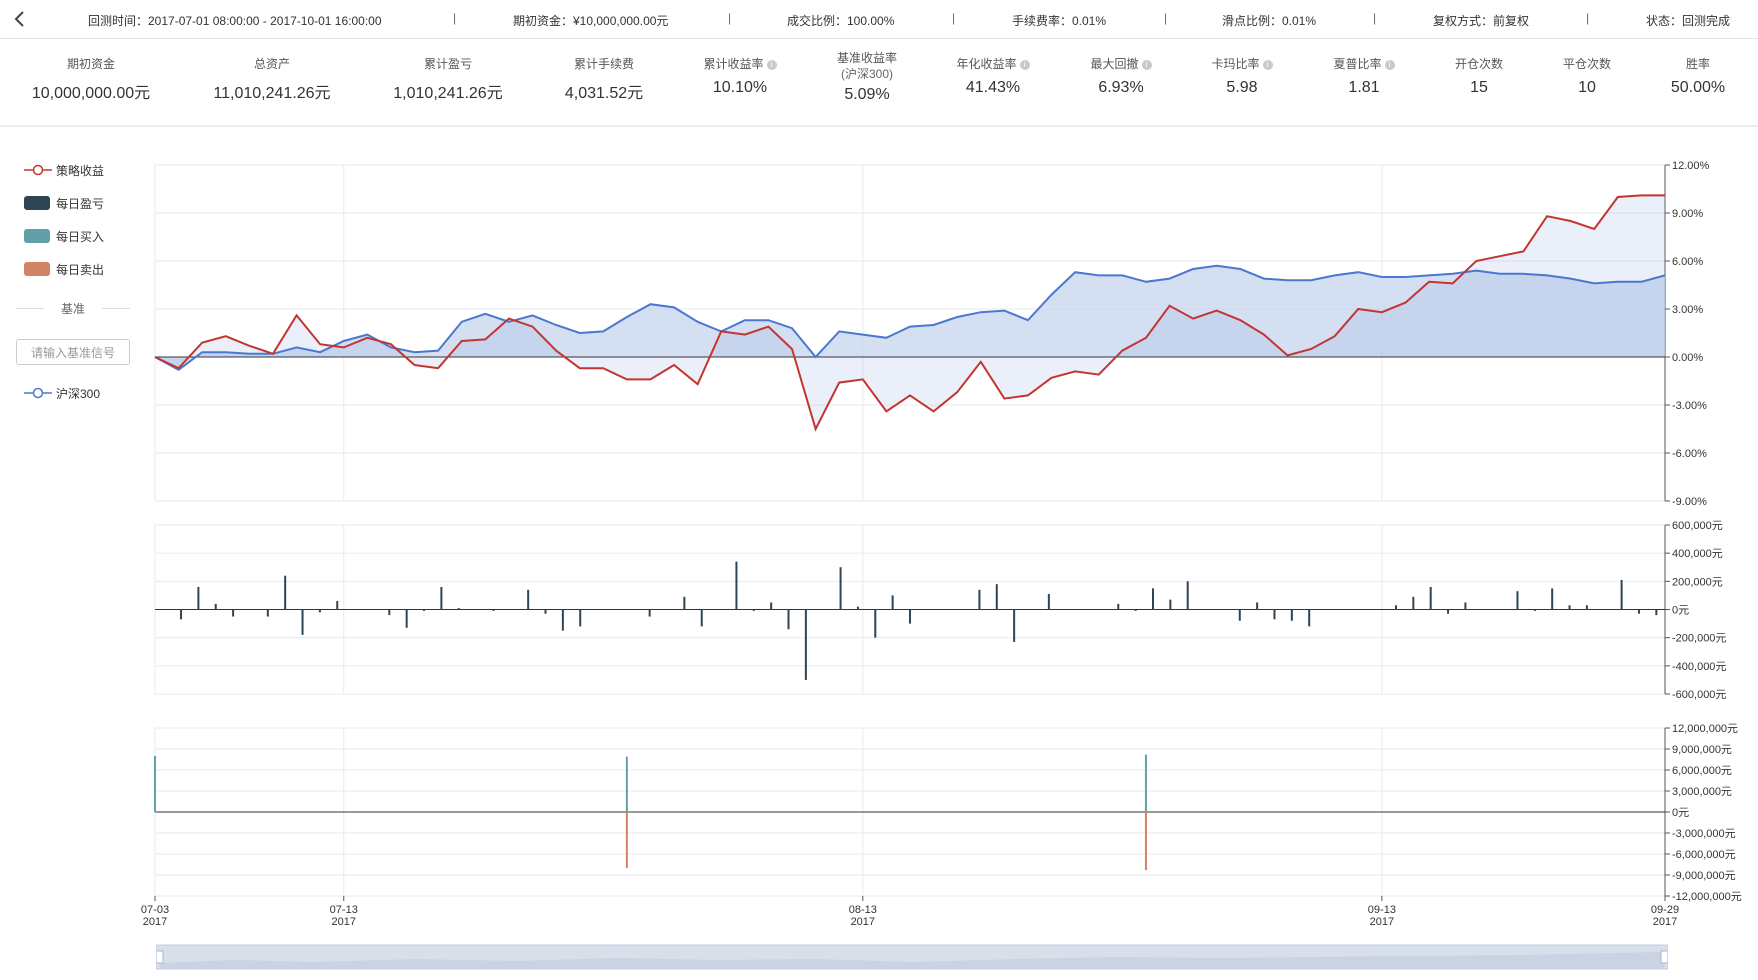 The height and width of the screenshot is (980, 1758). Describe the element at coordinates (1664, 957) in the screenshot. I see `slider-right-handle` at that location.